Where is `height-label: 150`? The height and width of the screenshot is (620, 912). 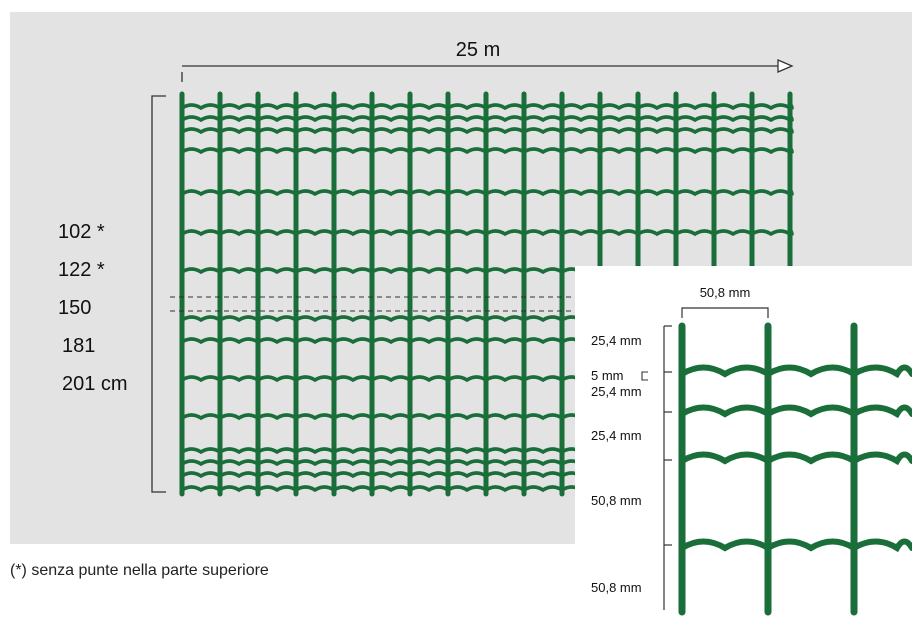
height-label: 150 is located at coordinates (74, 308).